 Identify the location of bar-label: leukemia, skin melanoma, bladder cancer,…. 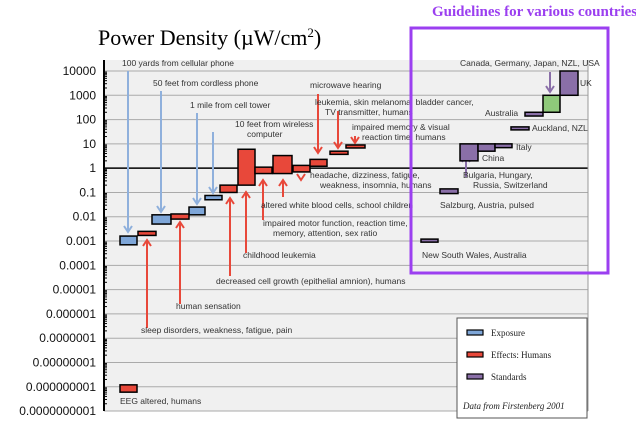
(395, 107).